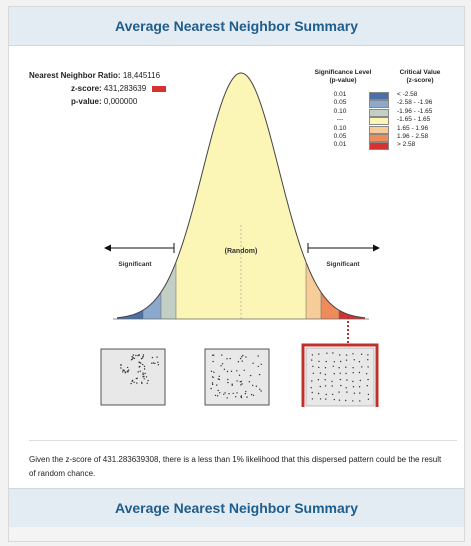  I want to click on legend-pvalue: 0.01, so click(340, 94).